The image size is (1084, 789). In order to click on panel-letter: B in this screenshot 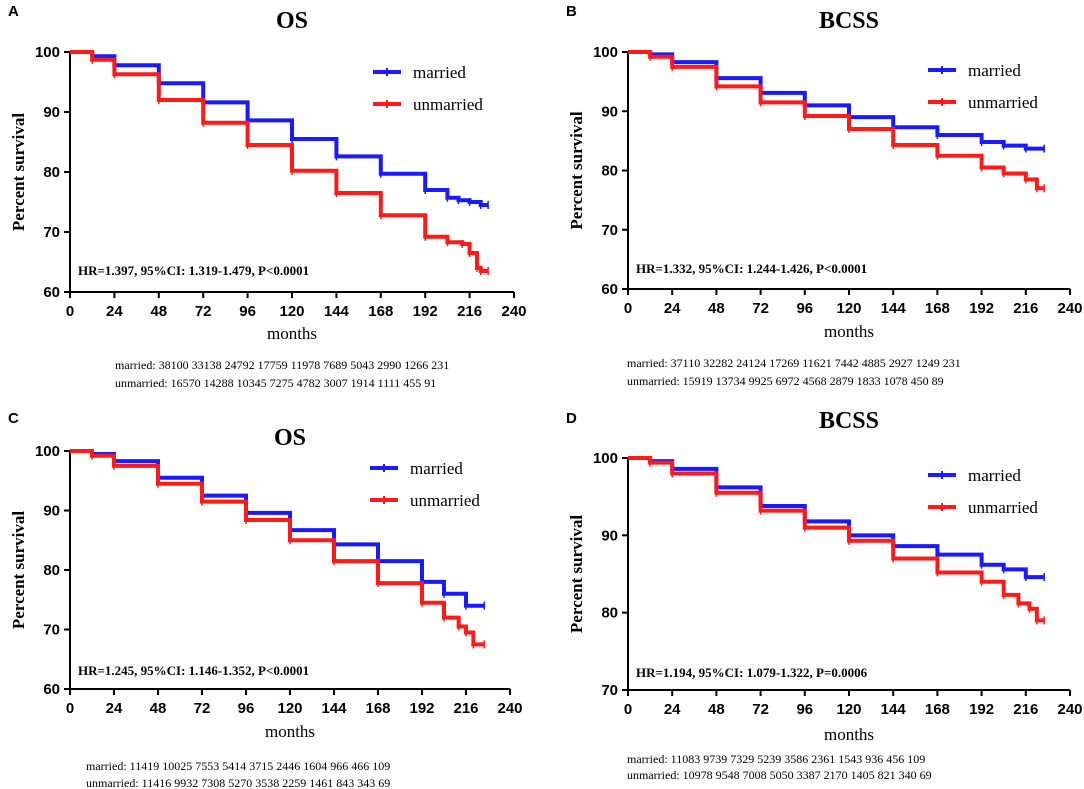, I will do `click(571, 11)`.